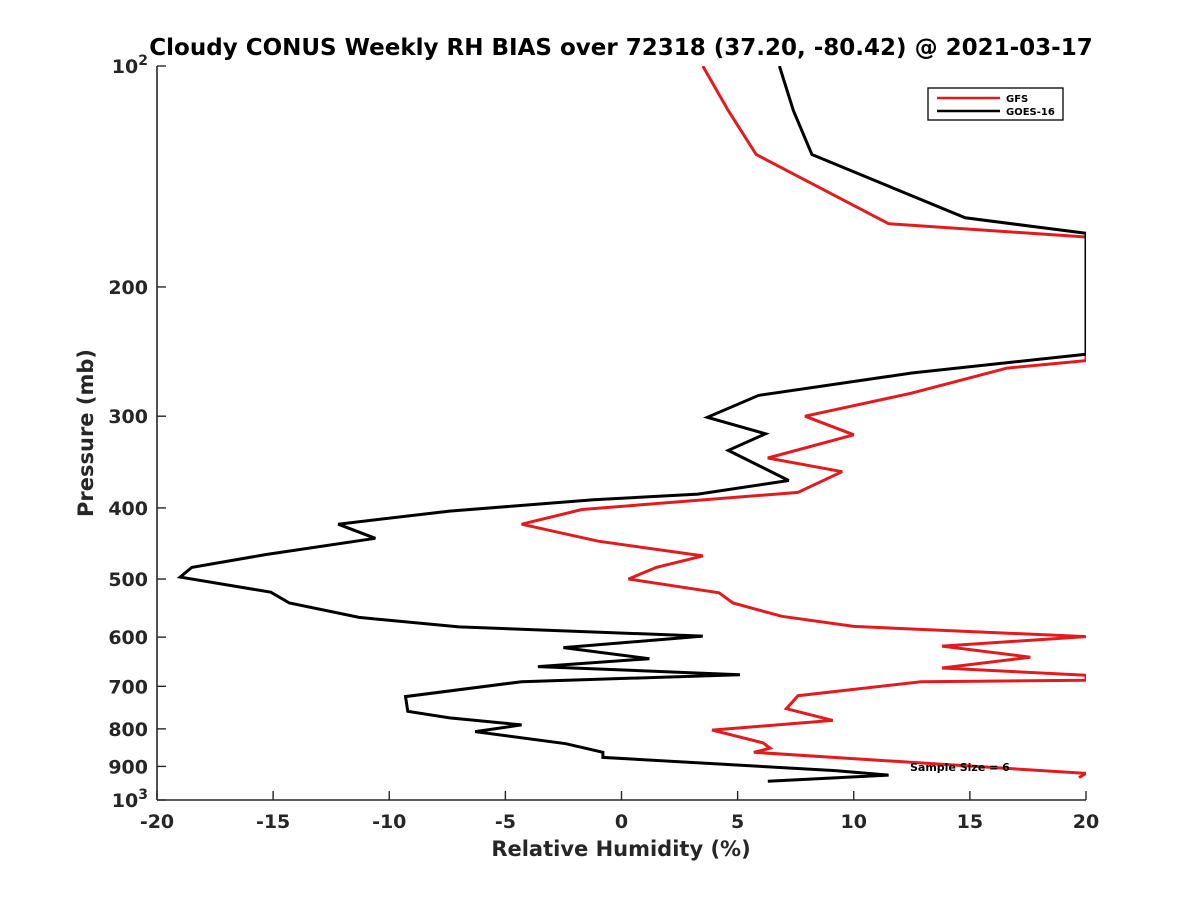  Describe the element at coordinates (621, 822) in the screenshot. I see `x-tick-label: 0` at that location.